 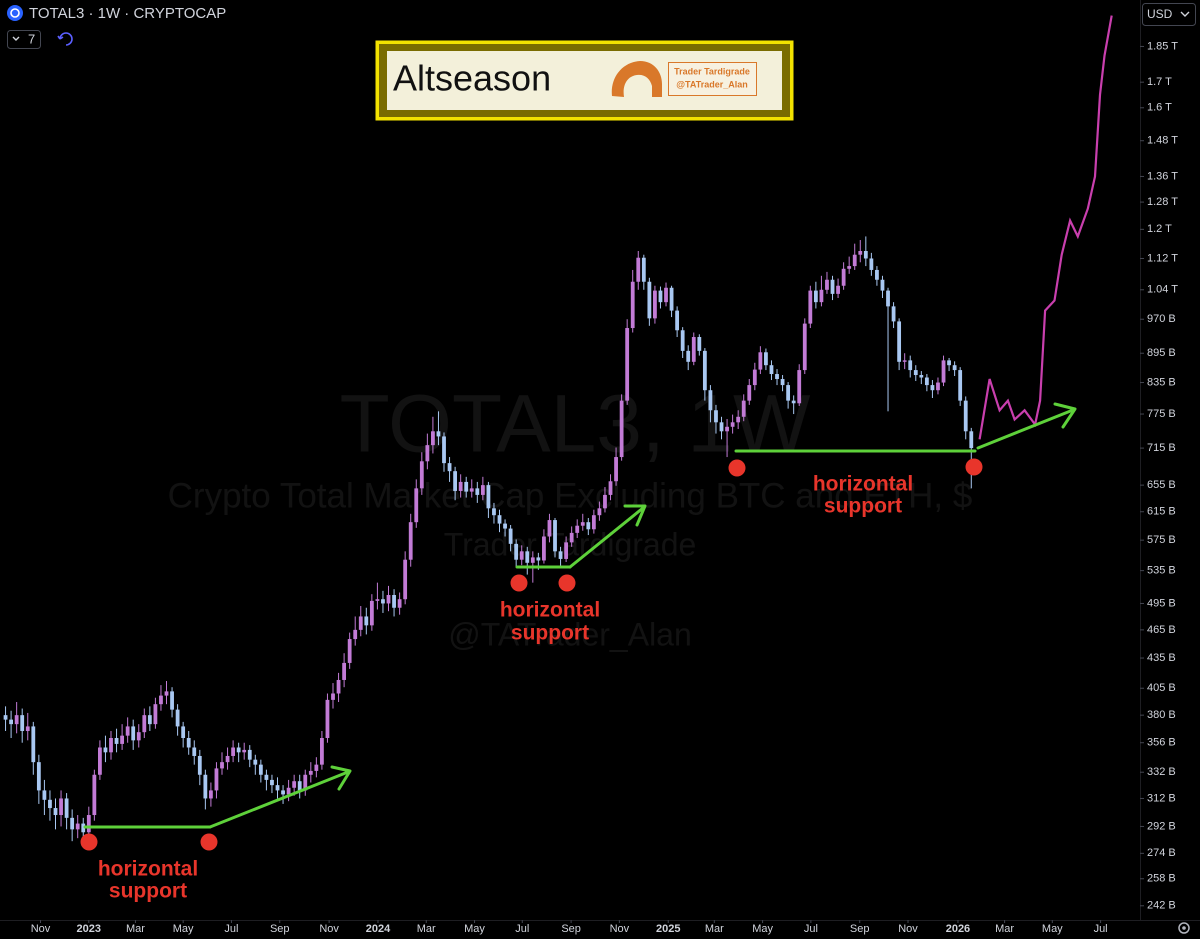 What do you see at coordinates (65, 39) in the screenshot?
I see `refresh-icon` at bounding box center [65, 39].